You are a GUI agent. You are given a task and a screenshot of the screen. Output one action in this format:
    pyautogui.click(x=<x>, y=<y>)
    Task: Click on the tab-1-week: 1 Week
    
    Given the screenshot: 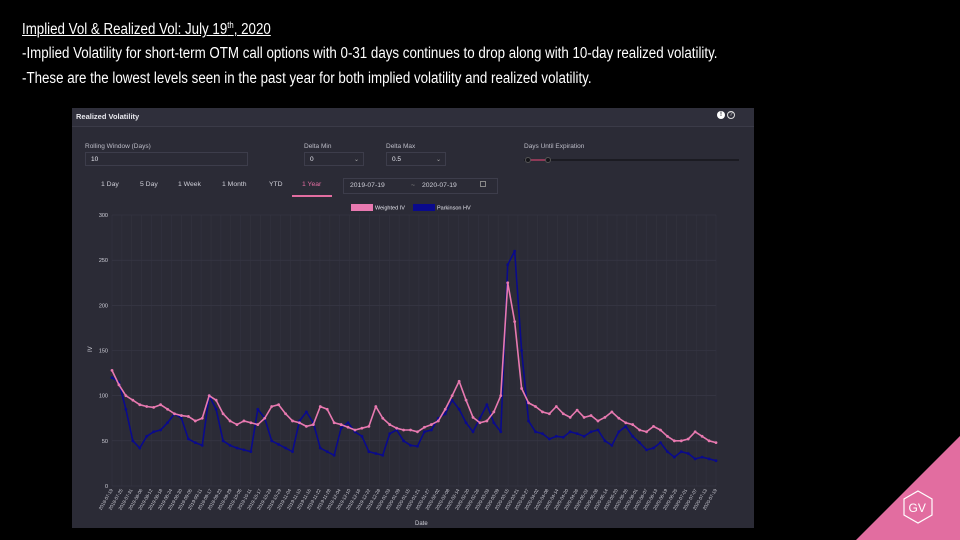 What is the action you would take?
    pyautogui.click(x=189, y=184)
    